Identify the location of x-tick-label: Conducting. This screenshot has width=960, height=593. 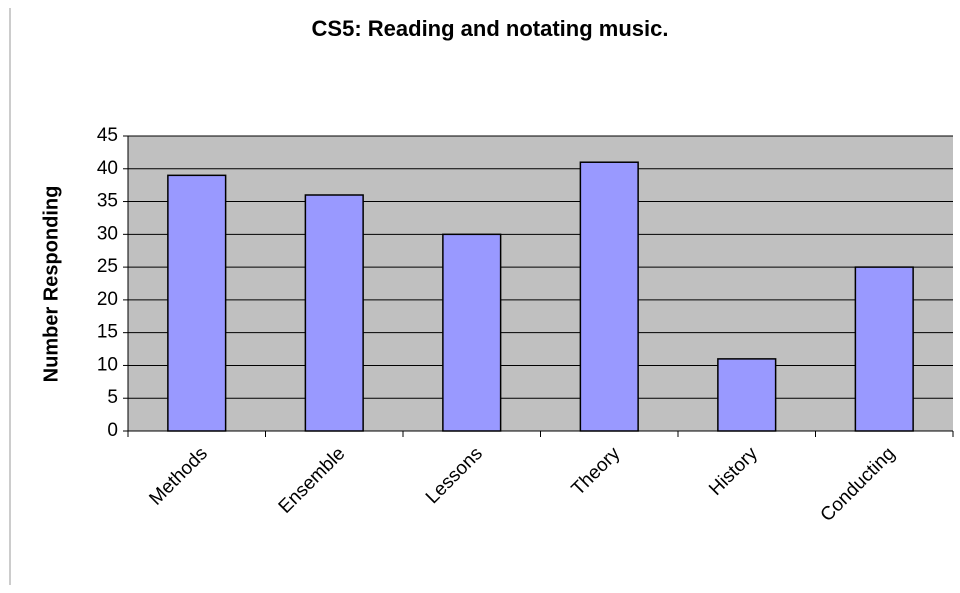
(858, 484).